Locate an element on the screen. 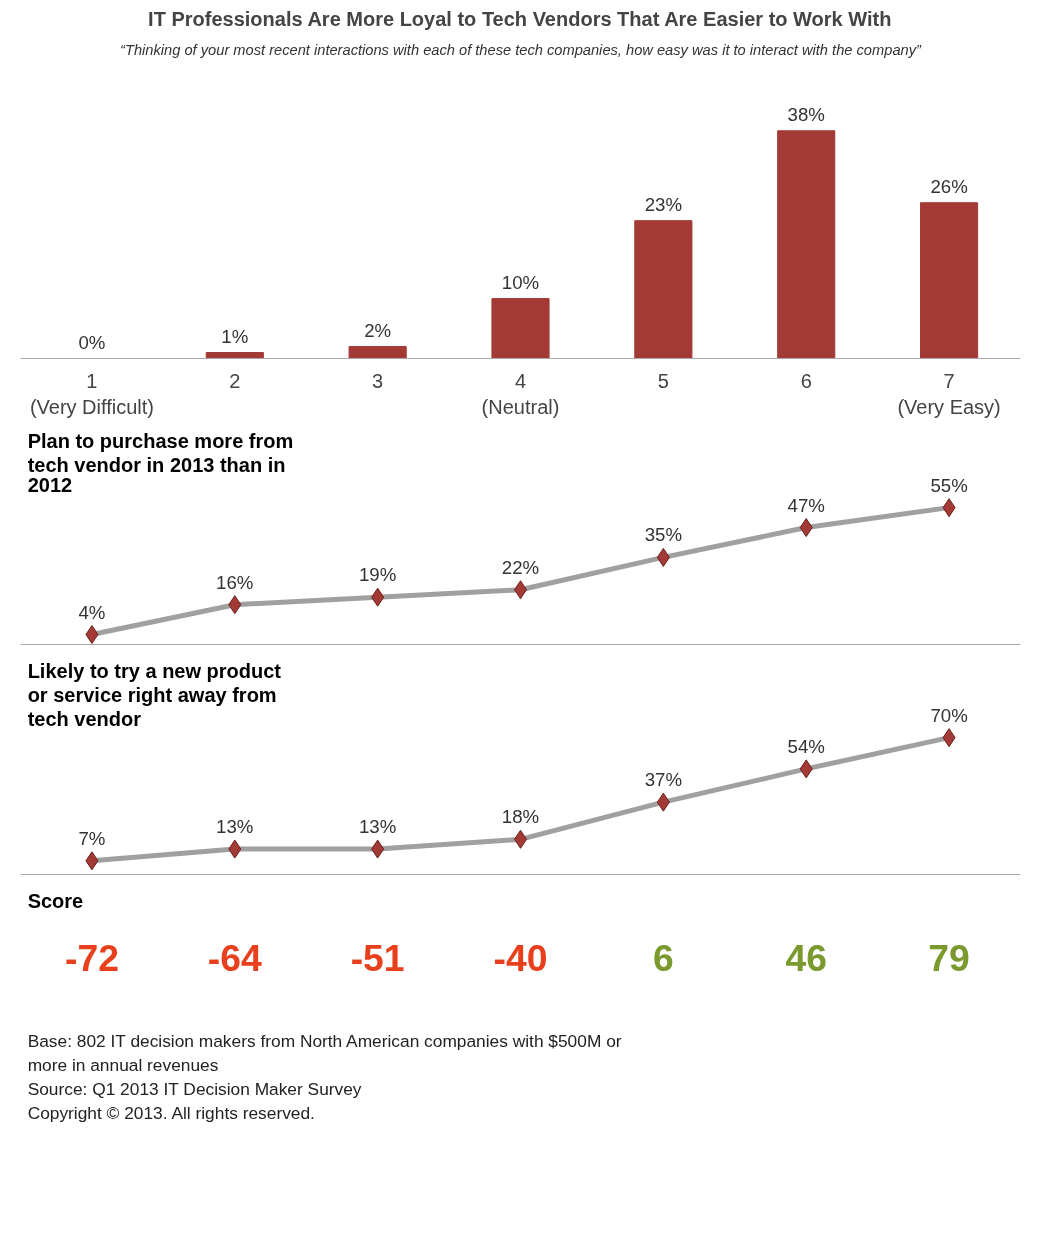 This screenshot has width=1063, height=1260. data-label: 54% is located at coordinates (806, 746).